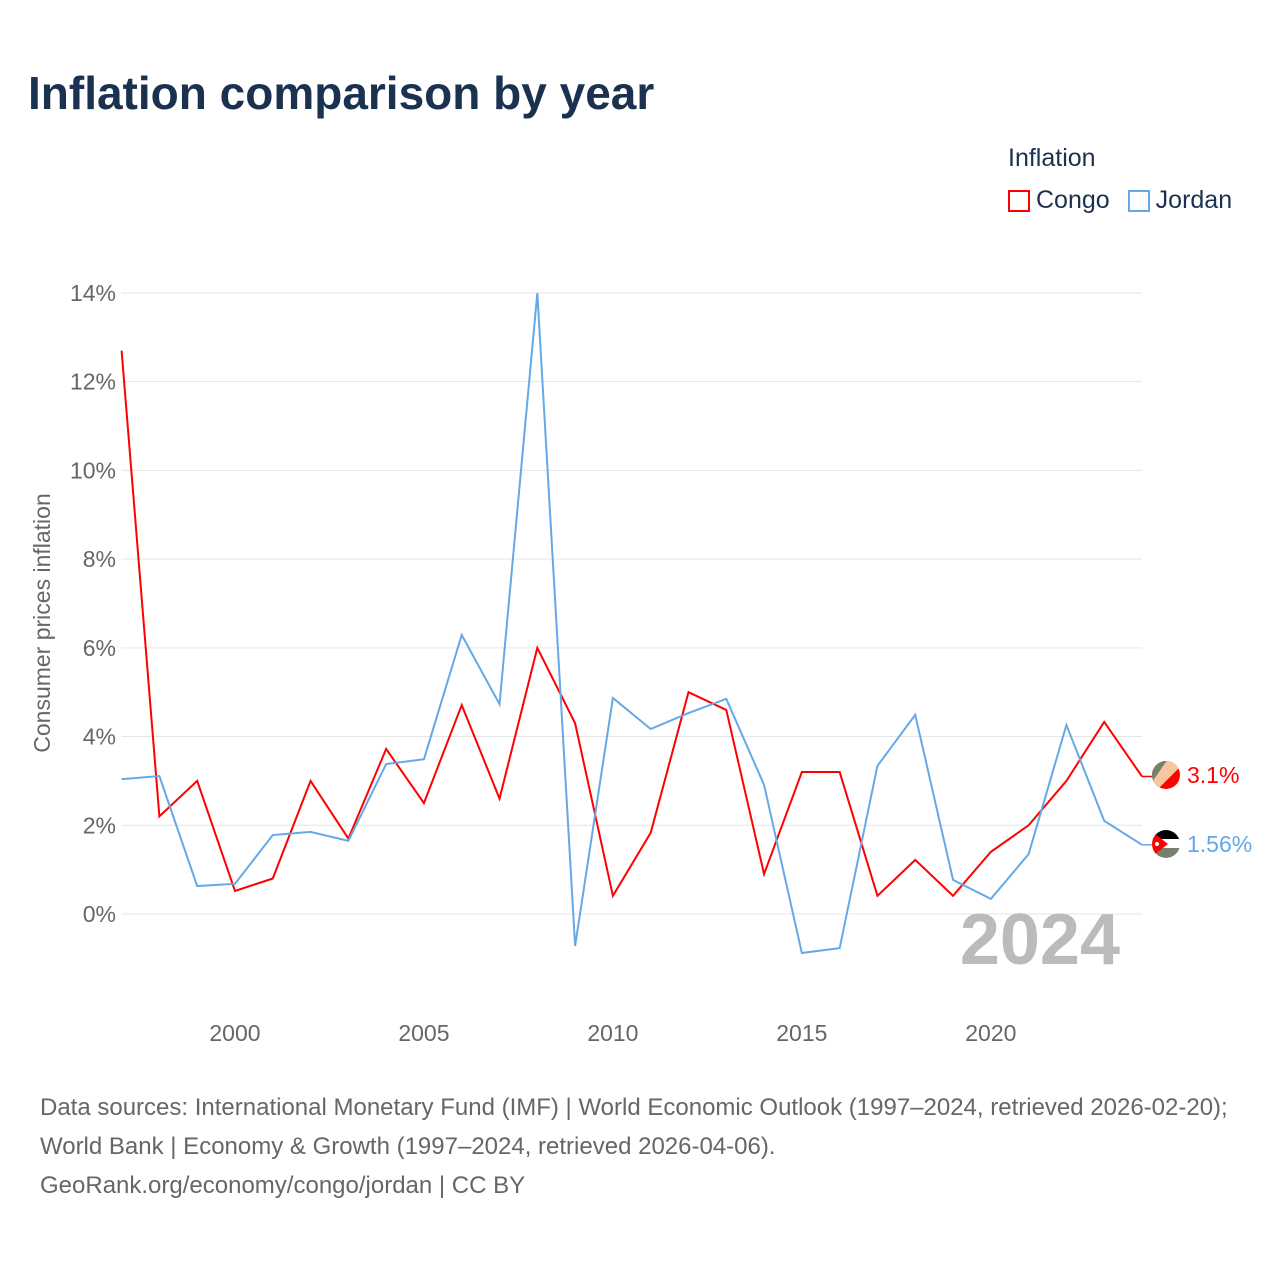  I want to click on legend-title: Inflation, so click(1052, 158).